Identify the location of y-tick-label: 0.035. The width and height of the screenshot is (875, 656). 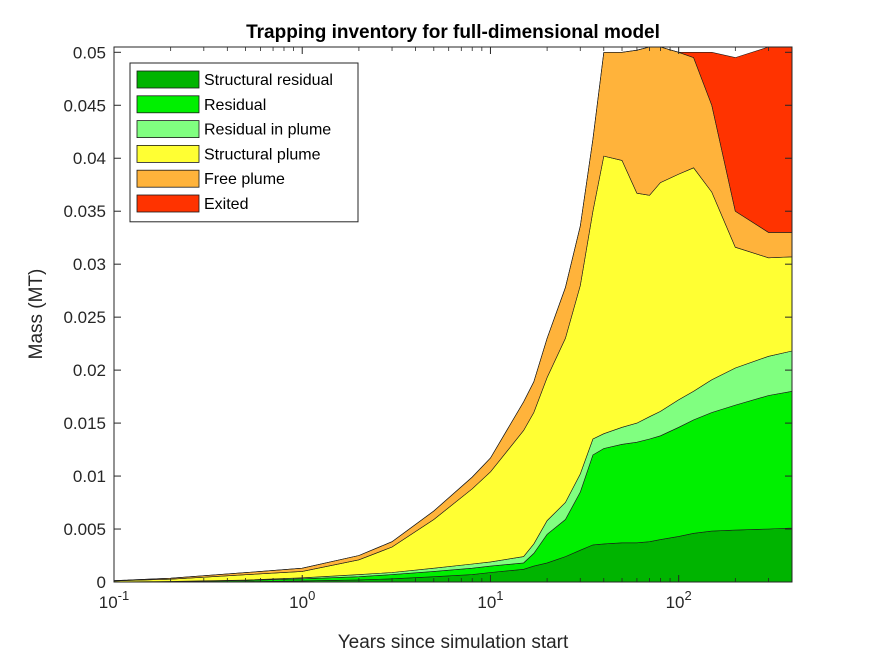
(84, 211).